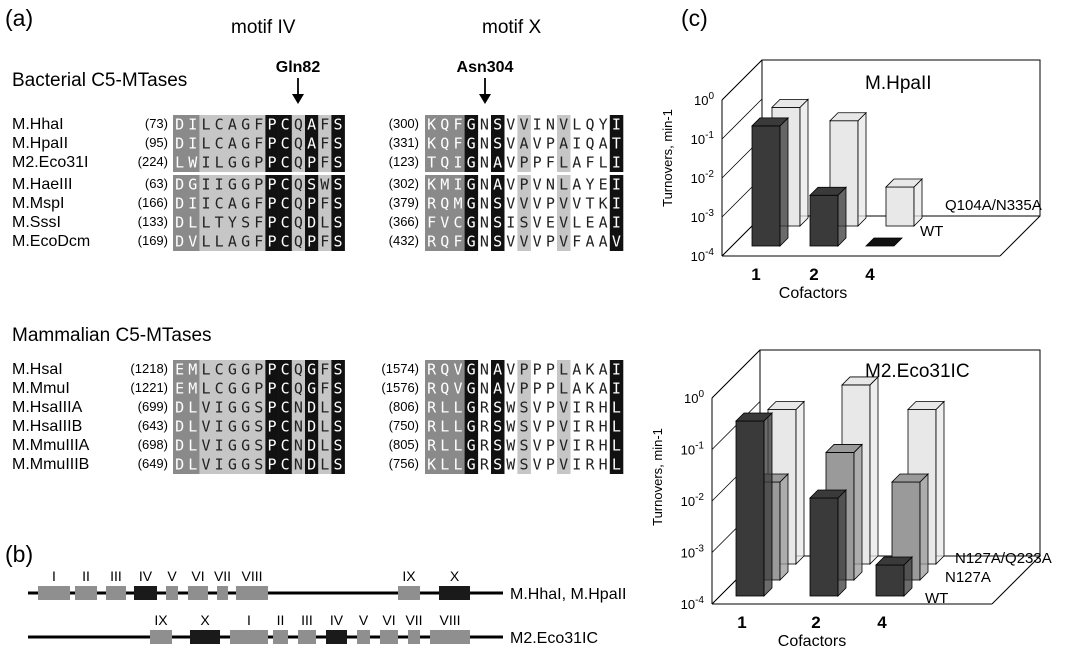  What do you see at coordinates (298, 408) in the screenshot?
I see `motif-iv-residue: N` at bounding box center [298, 408].